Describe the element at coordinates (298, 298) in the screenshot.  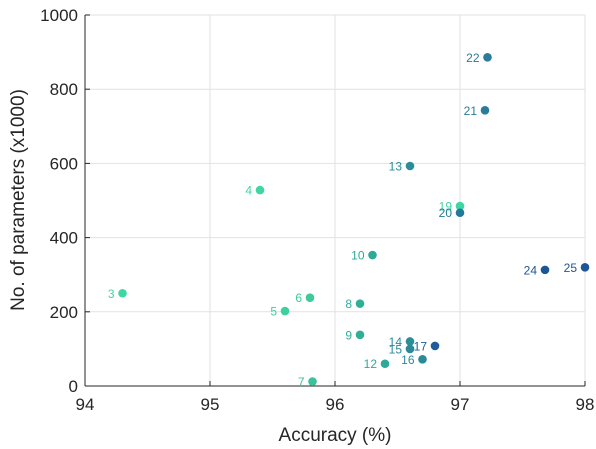
I see `data-point-label: 6` at that location.